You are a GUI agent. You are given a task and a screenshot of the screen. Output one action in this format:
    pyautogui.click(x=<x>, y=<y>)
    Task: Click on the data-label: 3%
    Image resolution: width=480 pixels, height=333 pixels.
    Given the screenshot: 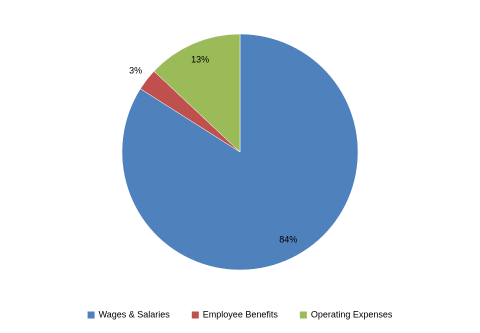 What is the action you would take?
    pyautogui.click(x=135, y=70)
    